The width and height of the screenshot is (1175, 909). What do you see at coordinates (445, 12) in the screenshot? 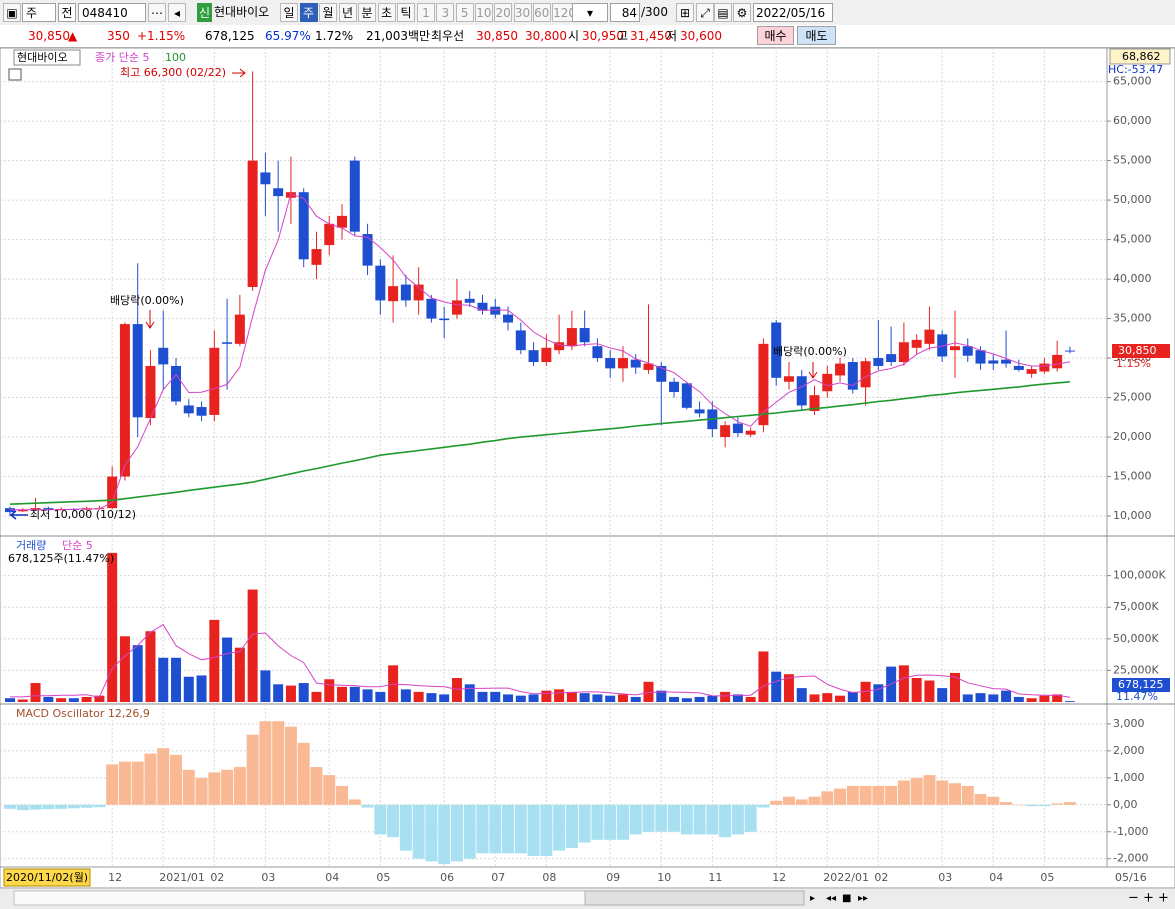
I see `minute-btn: 3` at bounding box center [445, 12].